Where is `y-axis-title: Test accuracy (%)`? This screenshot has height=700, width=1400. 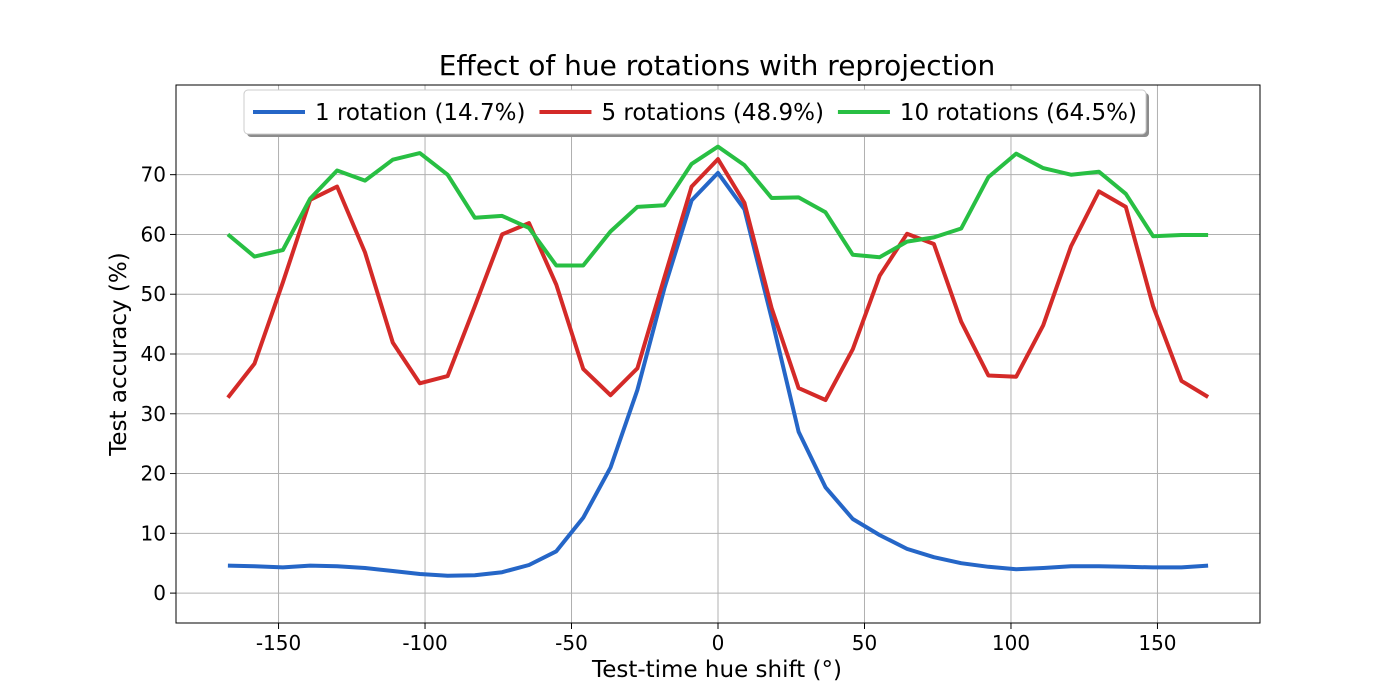 y-axis-title: Test accuracy (%) is located at coordinates (119, 354).